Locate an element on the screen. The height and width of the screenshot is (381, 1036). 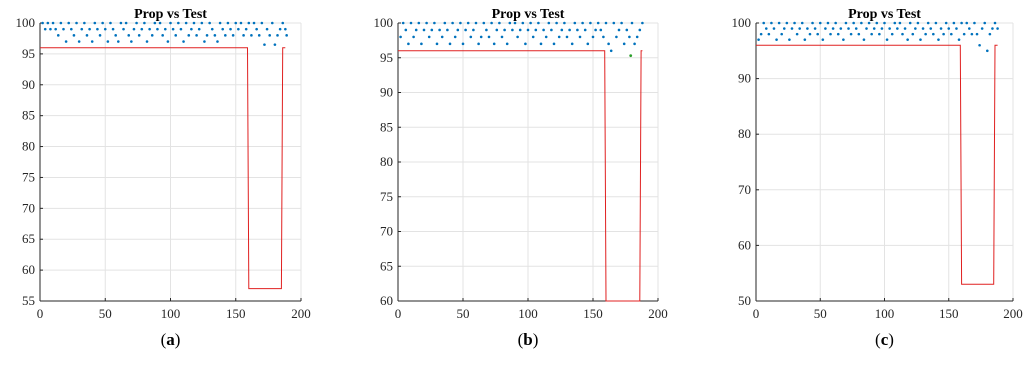
panel-letter: c is located at coordinates (885, 339).